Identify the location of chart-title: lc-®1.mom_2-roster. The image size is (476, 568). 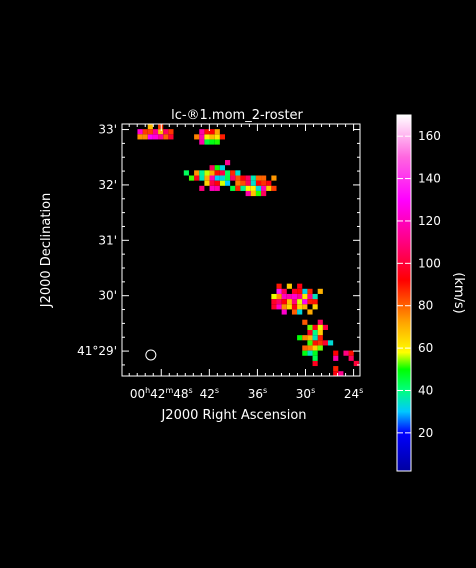
(237, 115).